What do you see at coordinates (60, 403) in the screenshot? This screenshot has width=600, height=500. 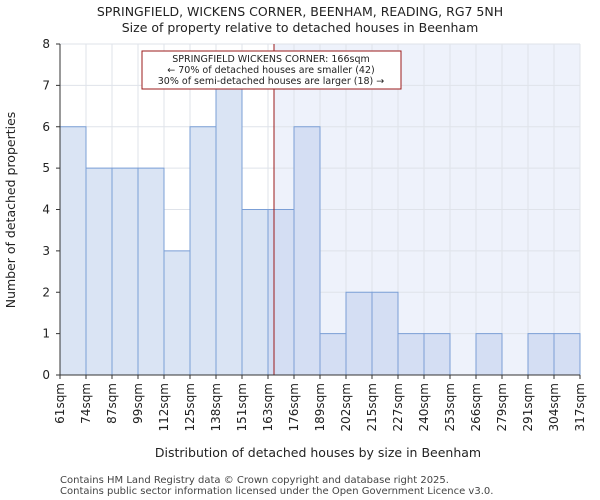 I see `x-tick-label: 61sqm` at bounding box center [60, 403].